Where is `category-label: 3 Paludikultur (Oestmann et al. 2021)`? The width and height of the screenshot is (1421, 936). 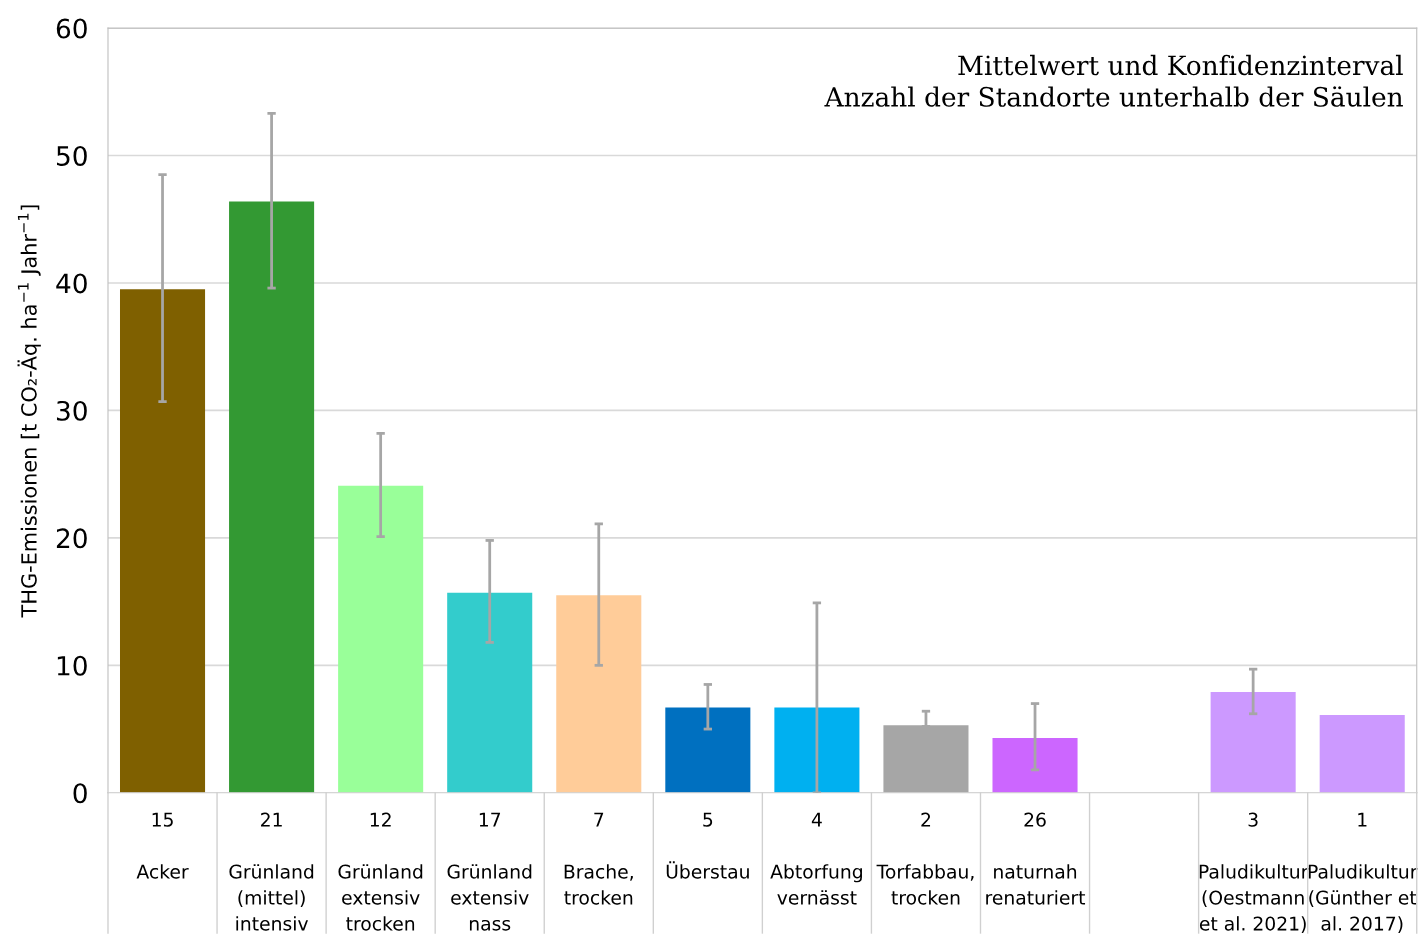
category-label: 3 Paludikultur (Oestmann et al. 2021) is located at coordinates (1254, 872).